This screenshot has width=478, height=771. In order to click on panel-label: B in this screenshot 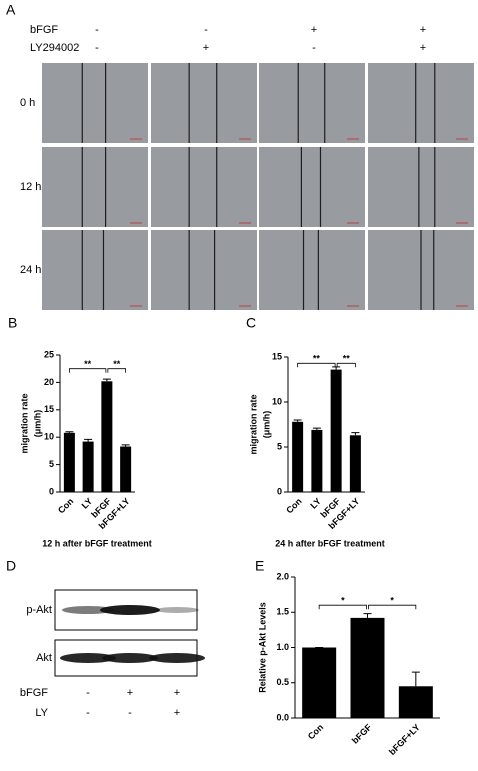, I will do `click(12, 323)`.